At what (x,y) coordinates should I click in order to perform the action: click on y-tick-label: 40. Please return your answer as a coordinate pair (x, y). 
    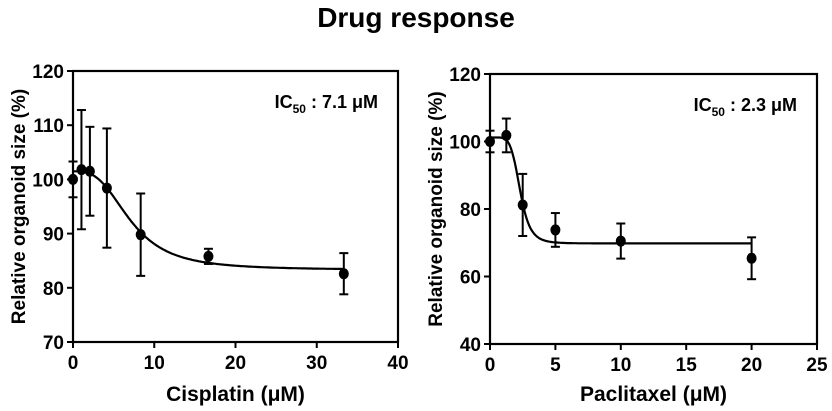
    Looking at the image, I should click on (470, 345).